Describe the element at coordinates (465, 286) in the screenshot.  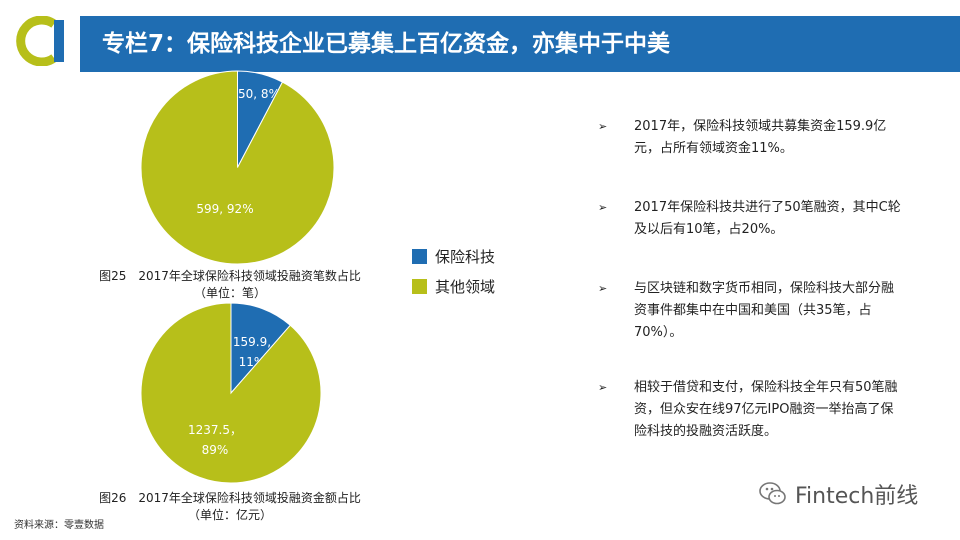
I see `legend-label: 其他领域` at that location.